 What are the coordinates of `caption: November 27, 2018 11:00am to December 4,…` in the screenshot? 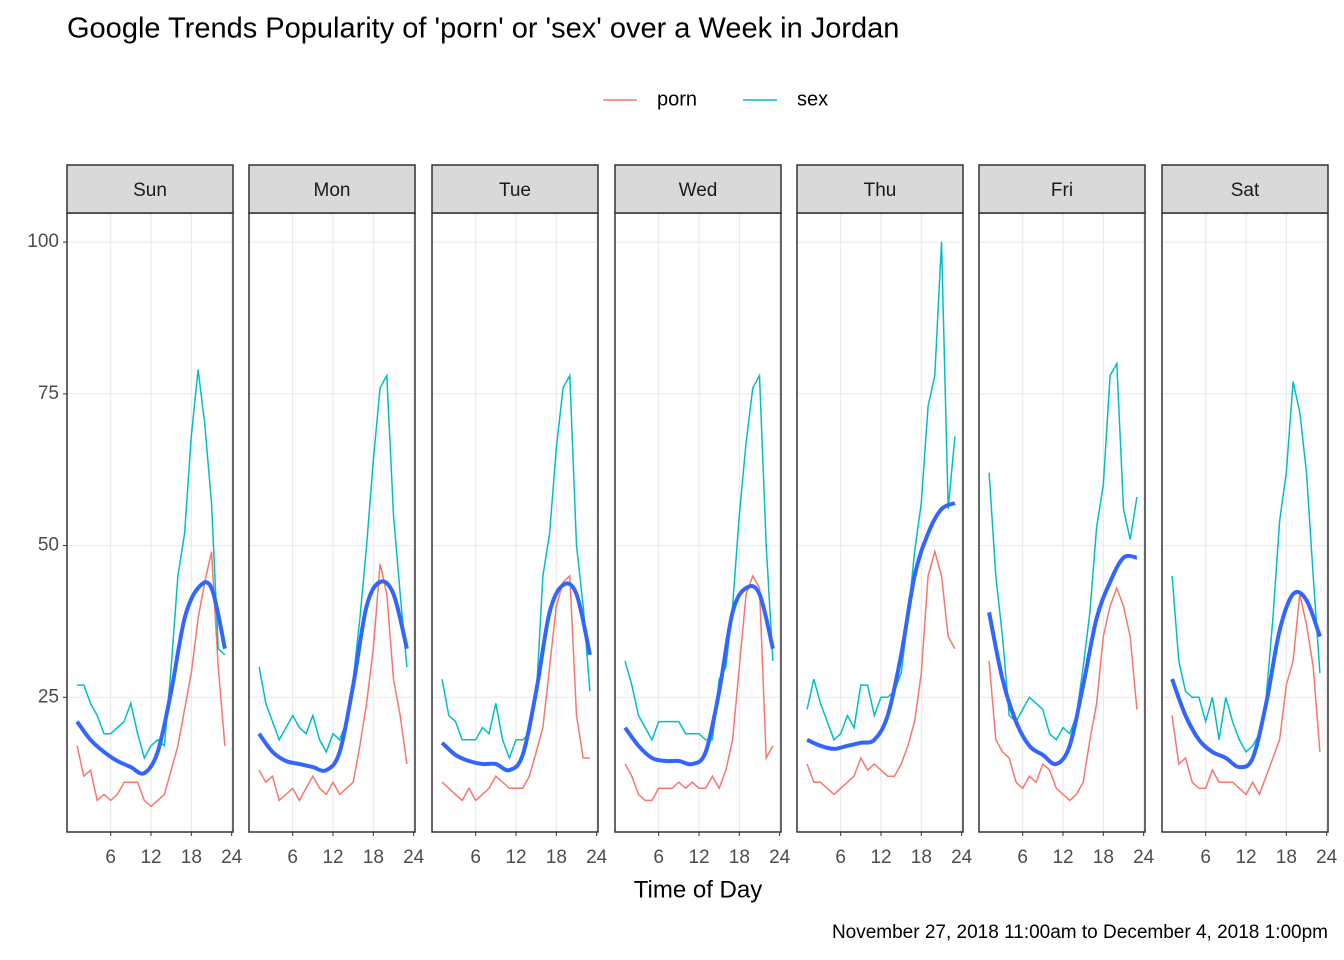 It's located at (1080, 932).